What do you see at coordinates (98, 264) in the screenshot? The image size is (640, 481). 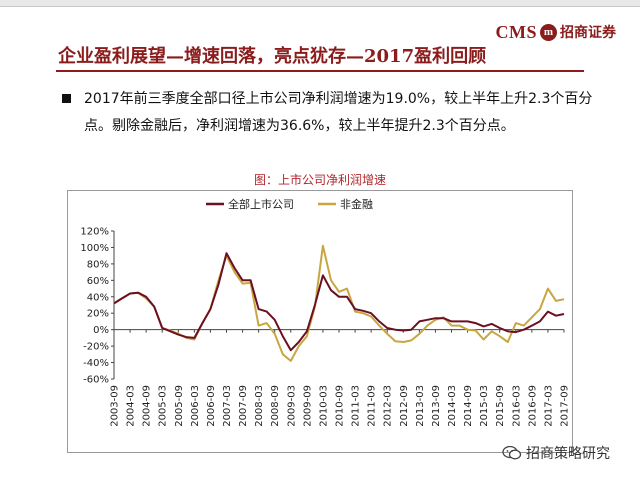 I see `y-tick-label: 80%` at bounding box center [98, 264].